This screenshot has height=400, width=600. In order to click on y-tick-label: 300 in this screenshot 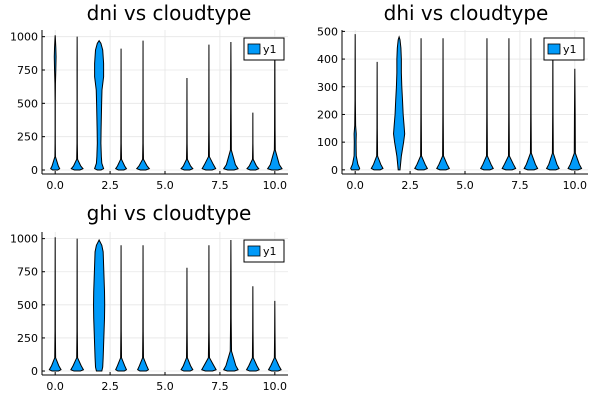, I will do `click(327, 87)`.